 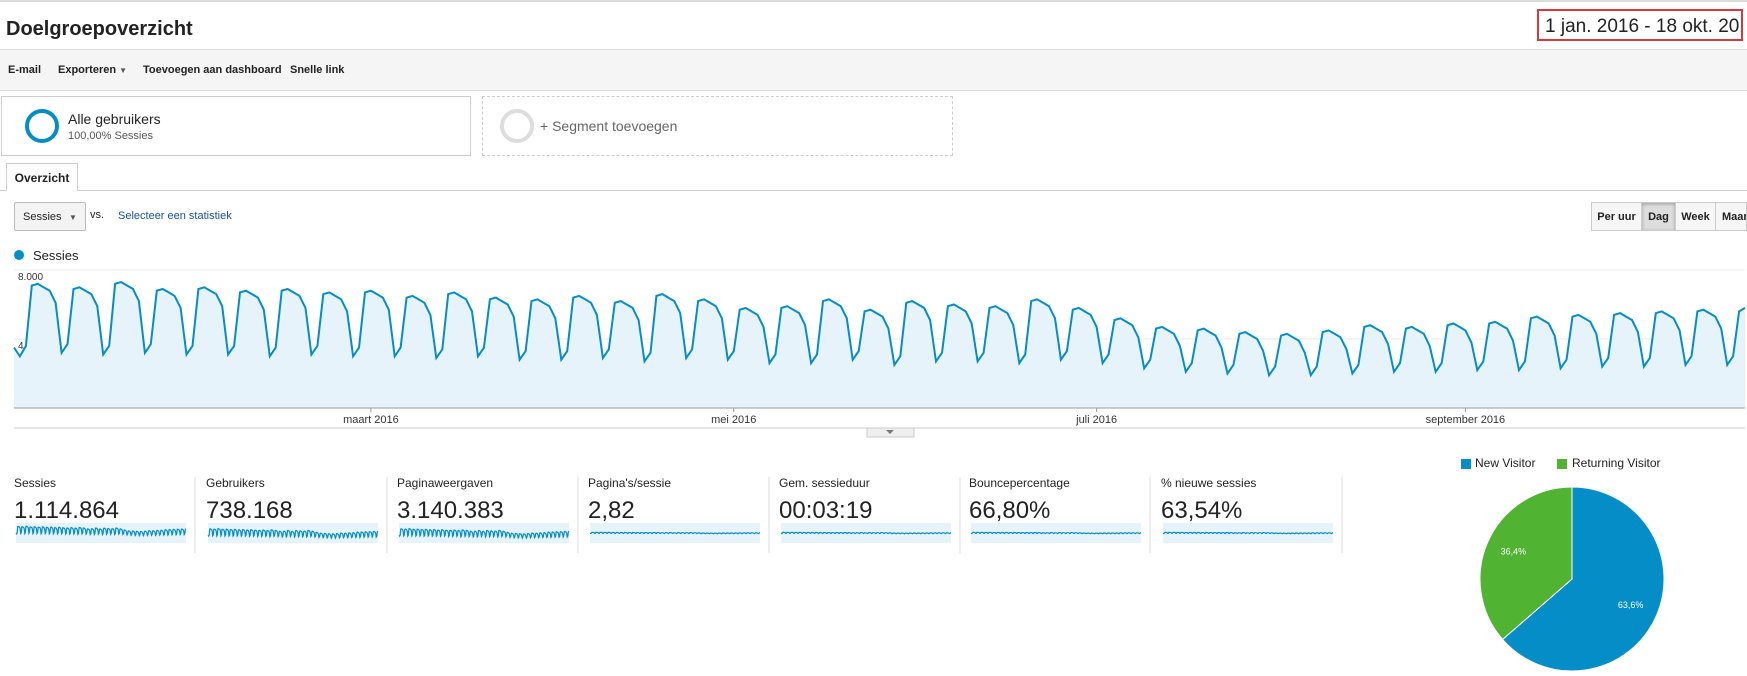 What do you see at coordinates (30, 277) in the screenshot?
I see `y-tick-label: 8.000` at bounding box center [30, 277].